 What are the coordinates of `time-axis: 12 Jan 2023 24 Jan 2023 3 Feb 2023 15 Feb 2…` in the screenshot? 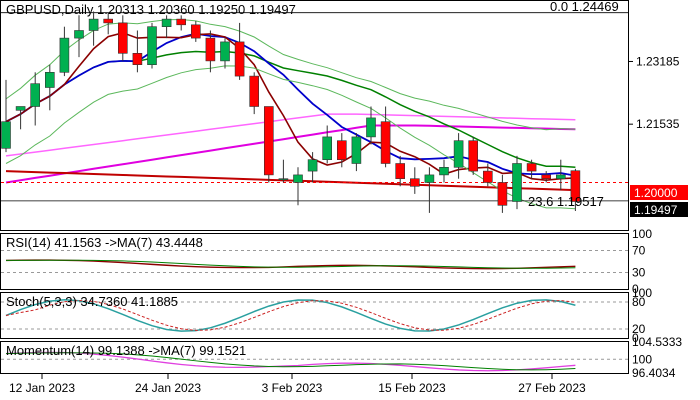 It's located at (297, 384).